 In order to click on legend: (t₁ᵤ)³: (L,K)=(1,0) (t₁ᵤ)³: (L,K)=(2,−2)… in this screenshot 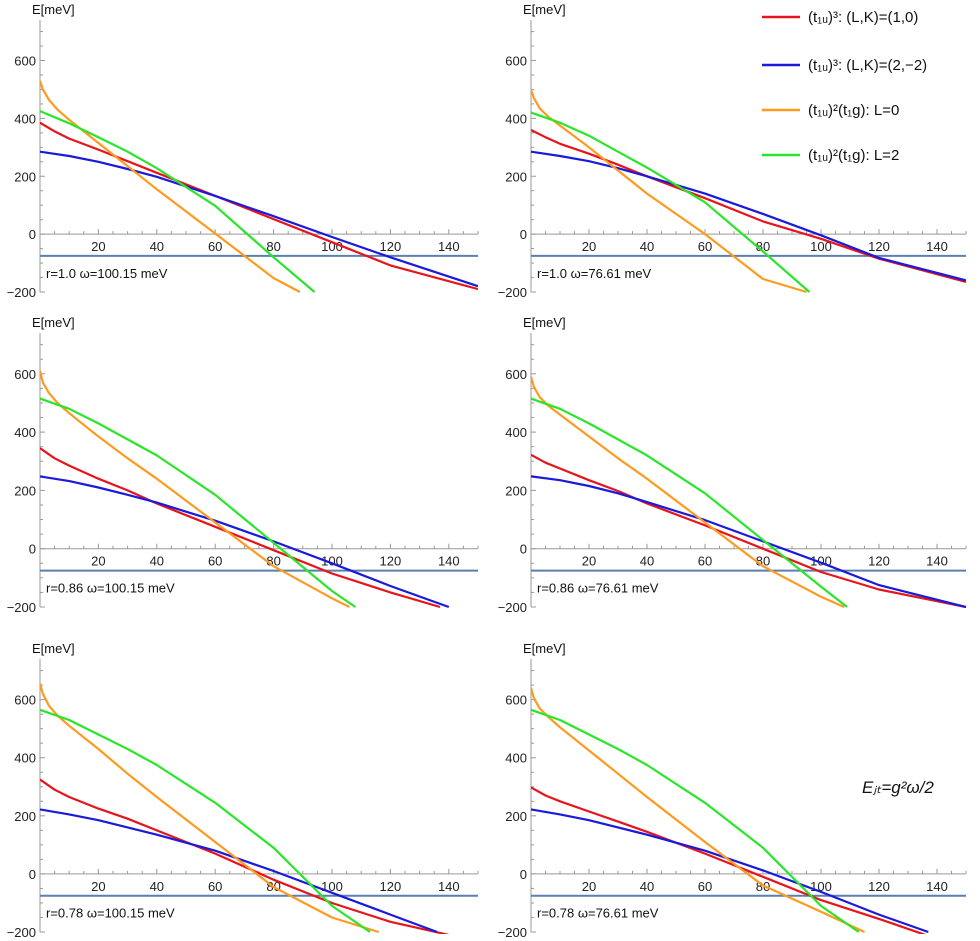, I will do `click(844, 86)`.